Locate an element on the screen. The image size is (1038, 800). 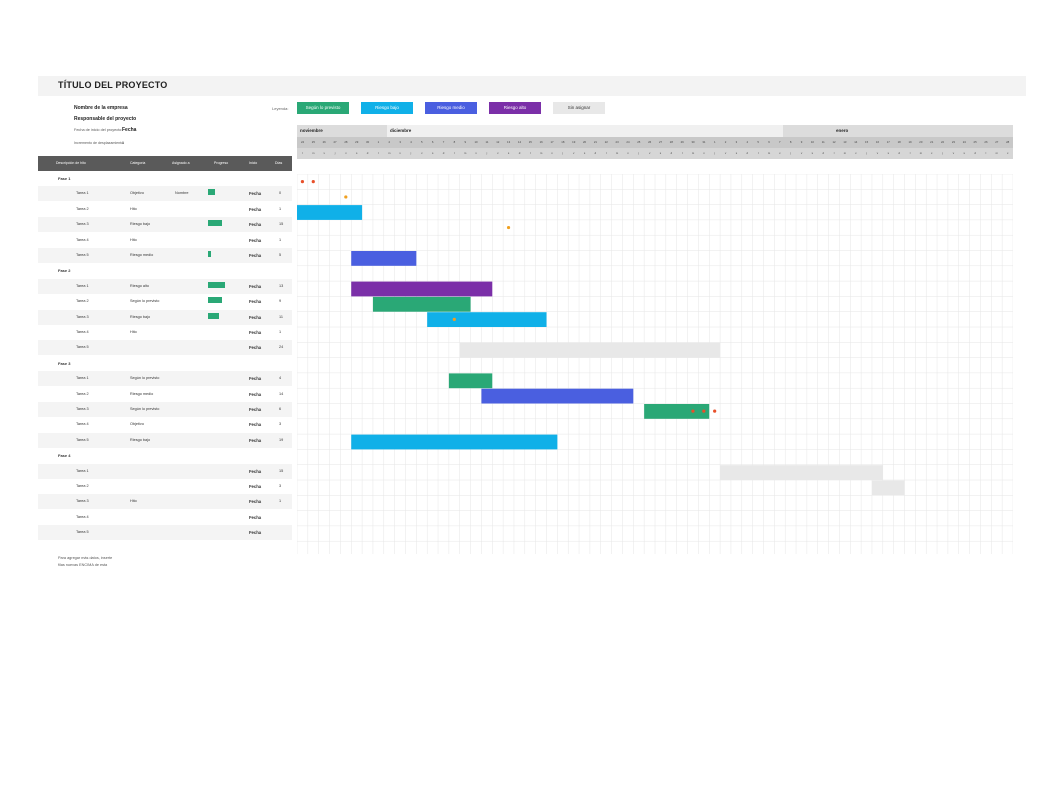
table-row: Tarea 1 Riesgo alto Fecha 13 is located at coordinates (165, 286).